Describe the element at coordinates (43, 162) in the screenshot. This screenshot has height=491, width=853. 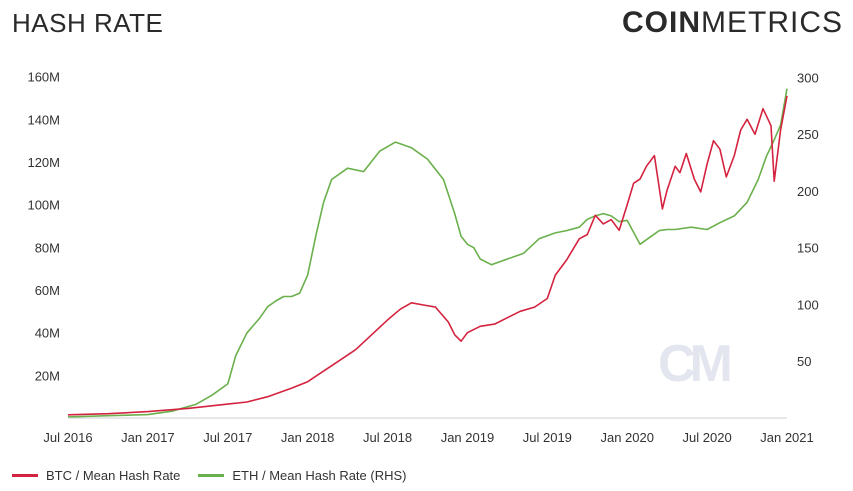
I see `y-left-tick-label: 120M` at that location.